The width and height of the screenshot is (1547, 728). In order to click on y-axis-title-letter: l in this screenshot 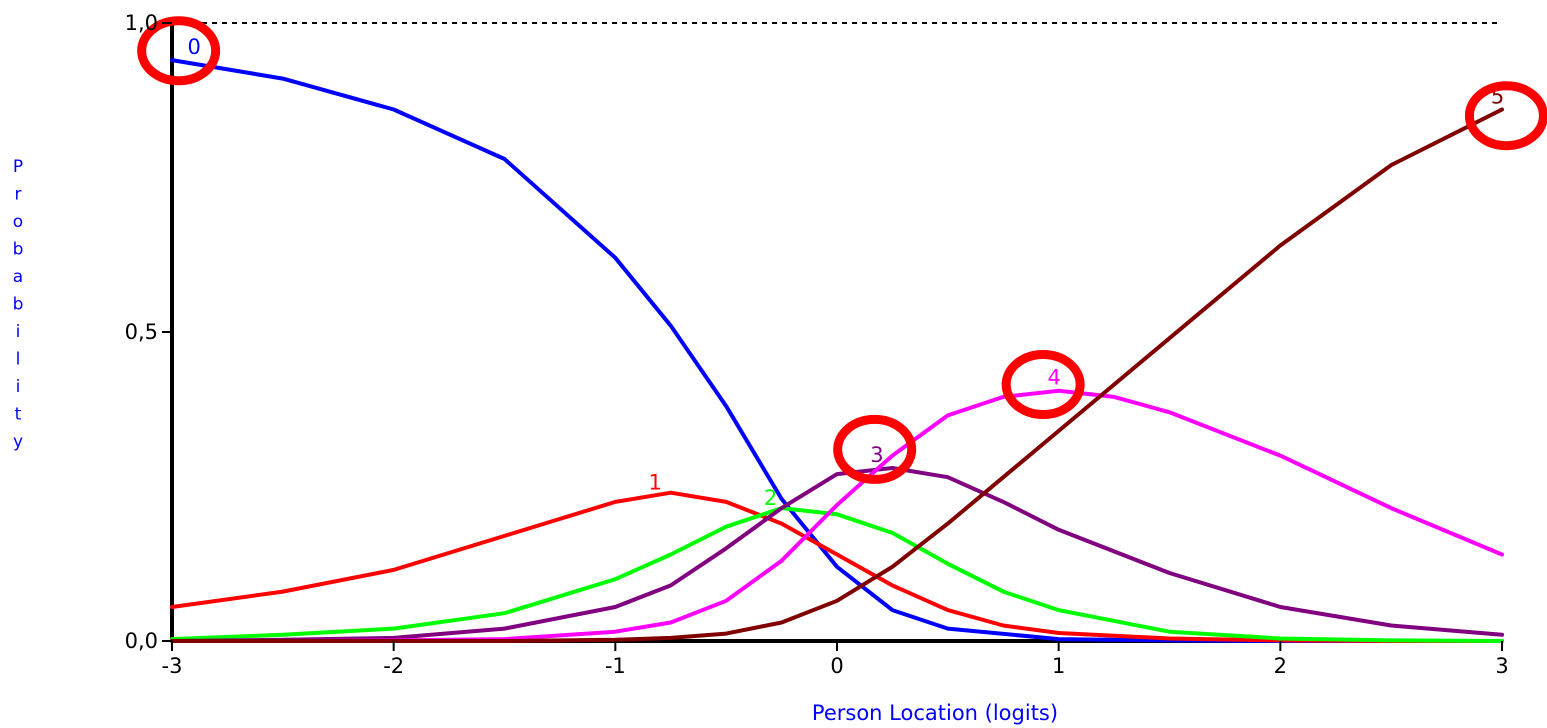, I will do `click(18, 360)`.